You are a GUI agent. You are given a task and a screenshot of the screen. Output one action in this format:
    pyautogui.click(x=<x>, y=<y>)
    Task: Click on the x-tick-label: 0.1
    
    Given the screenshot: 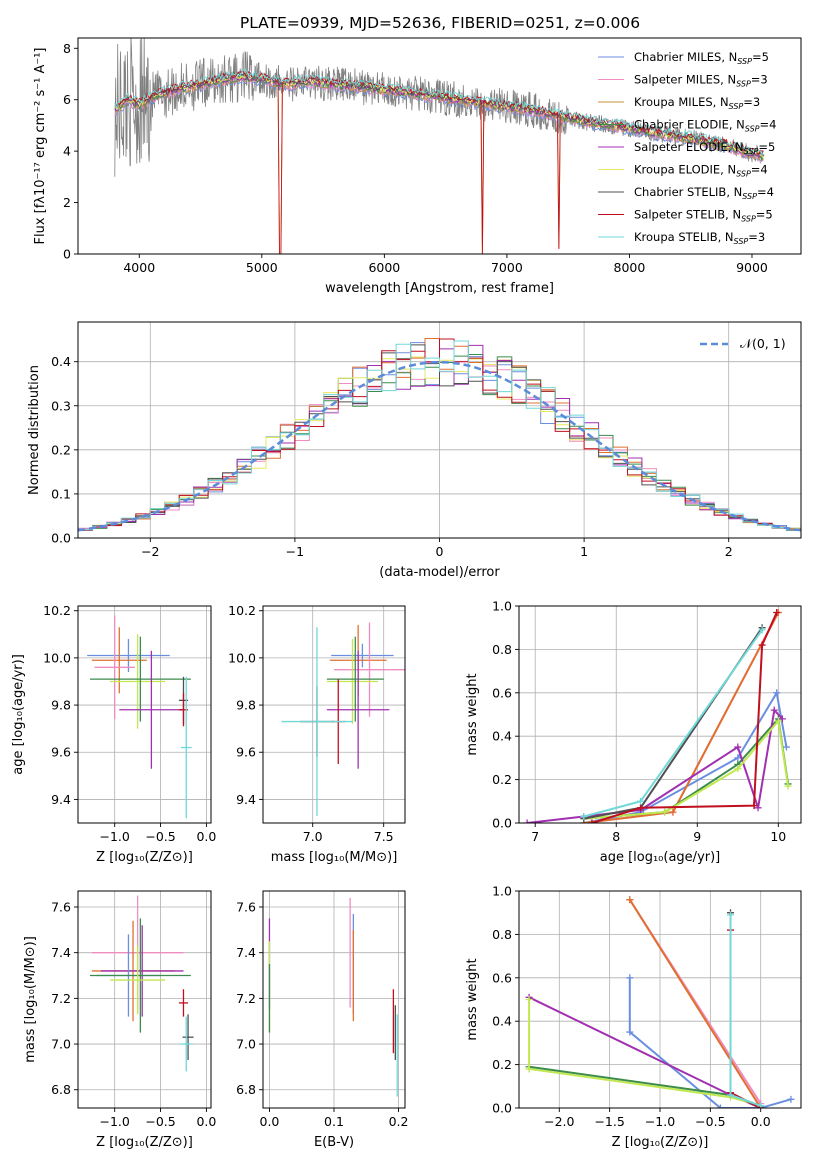 What is the action you would take?
    pyautogui.click(x=334, y=1121)
    